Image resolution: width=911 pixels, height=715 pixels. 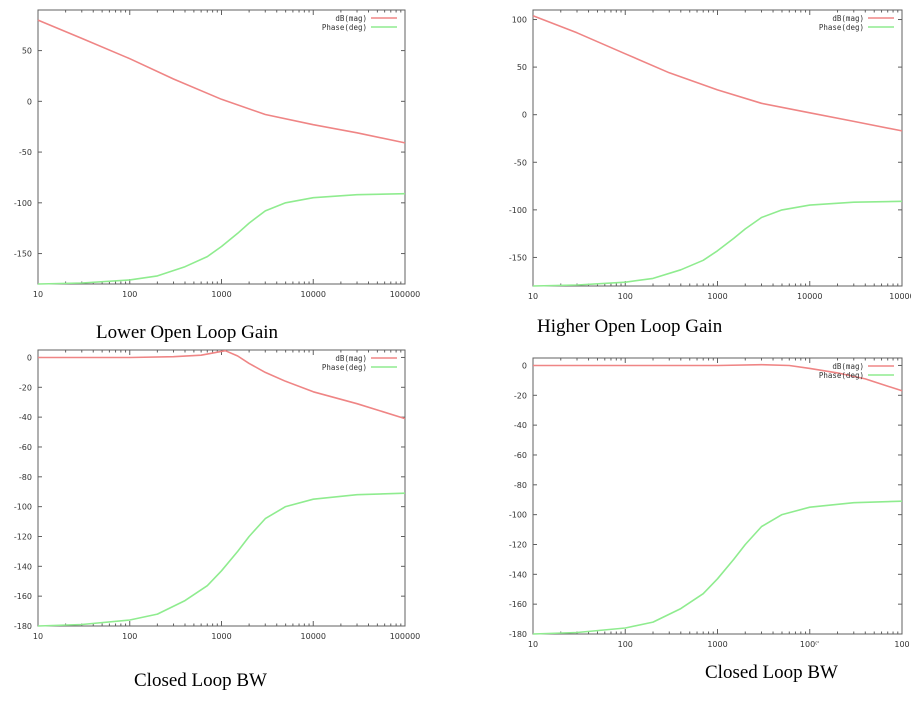 I want to click on caption-lower-open-loop-gain: Lower Open Loop Gain, so click(x=187, y=332).